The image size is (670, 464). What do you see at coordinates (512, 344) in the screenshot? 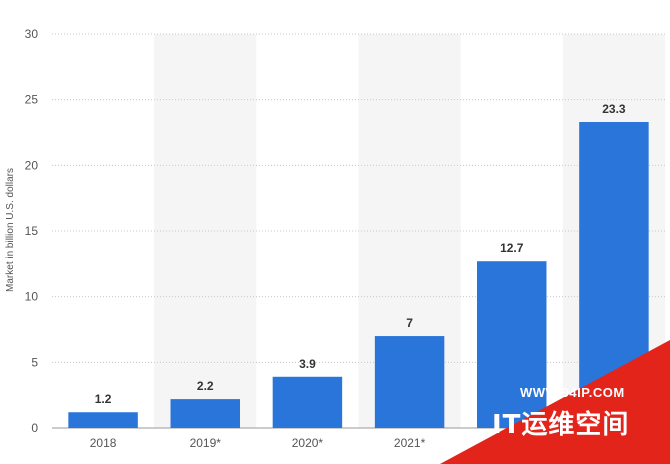
I see `bar-2022*` at bounding box center [512, 344].